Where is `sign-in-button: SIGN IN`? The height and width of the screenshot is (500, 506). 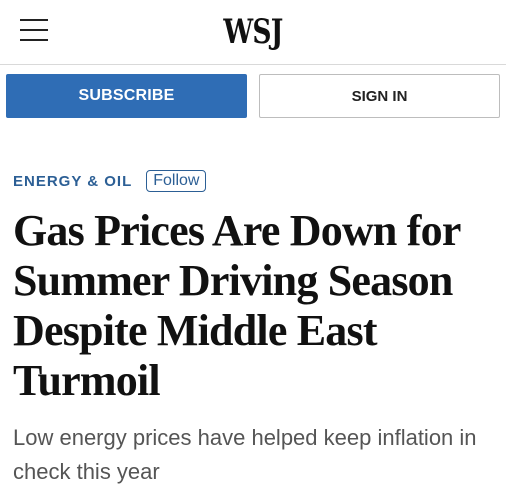
sign-in-button: SIGN IN is located at coordinates (379, 96).